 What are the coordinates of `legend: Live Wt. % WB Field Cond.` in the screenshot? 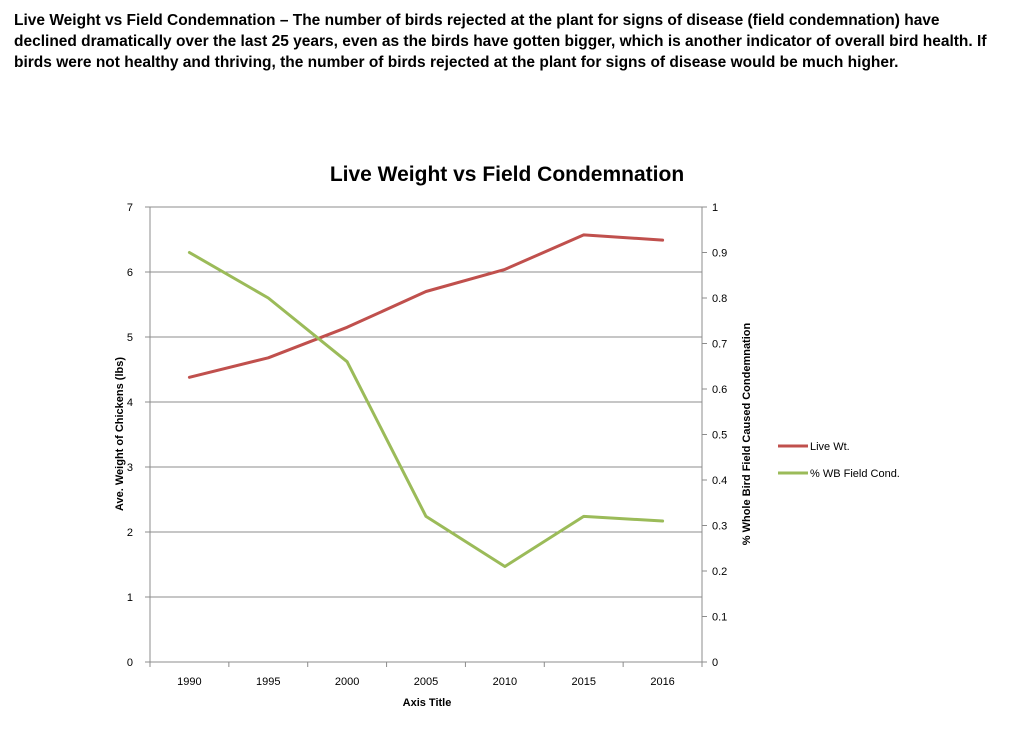 It's located at (839, 460).